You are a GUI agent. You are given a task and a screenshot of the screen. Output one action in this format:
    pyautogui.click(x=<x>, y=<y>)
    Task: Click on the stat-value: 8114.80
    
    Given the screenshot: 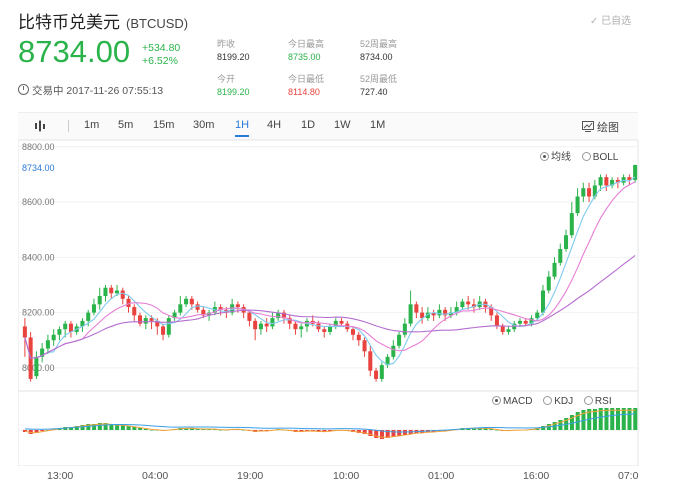 What is the action you would take?
    pyautogui.click(x=304, y=92)
    